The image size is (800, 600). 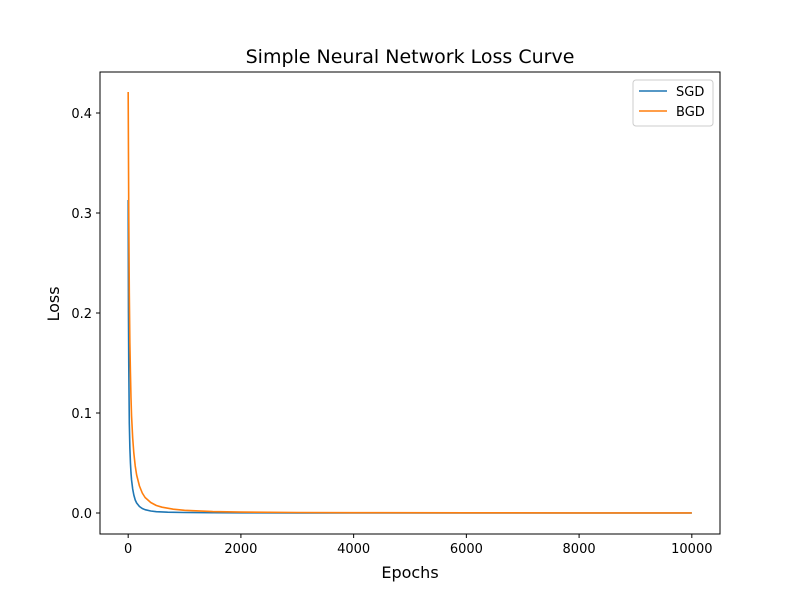 I want to click on x-tick-label: 8000, so click(x=579, y=549).